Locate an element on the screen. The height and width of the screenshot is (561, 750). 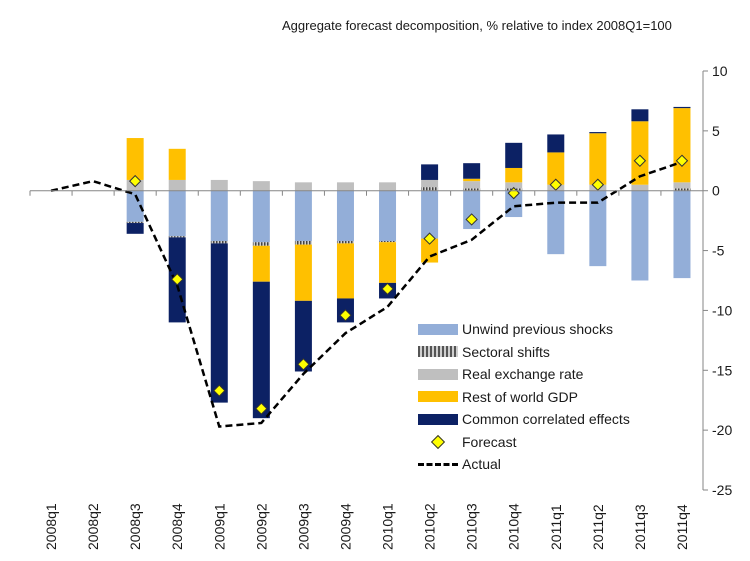
x-tick-label: 2008q1 is located at coordinates (51, 526).